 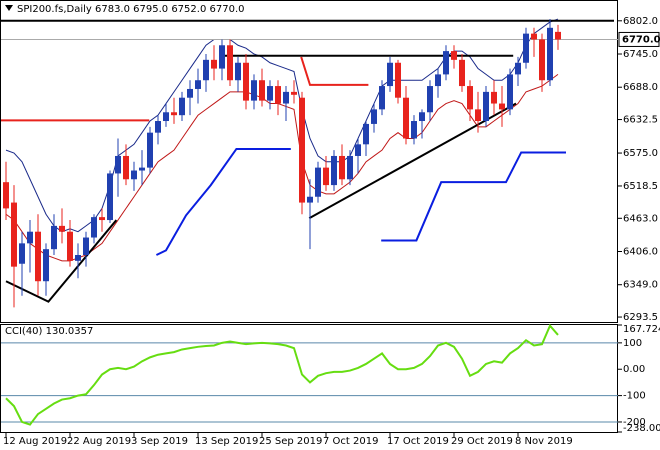 I want to click on y-tick-label: 0.00, so click(x=634, y=369).